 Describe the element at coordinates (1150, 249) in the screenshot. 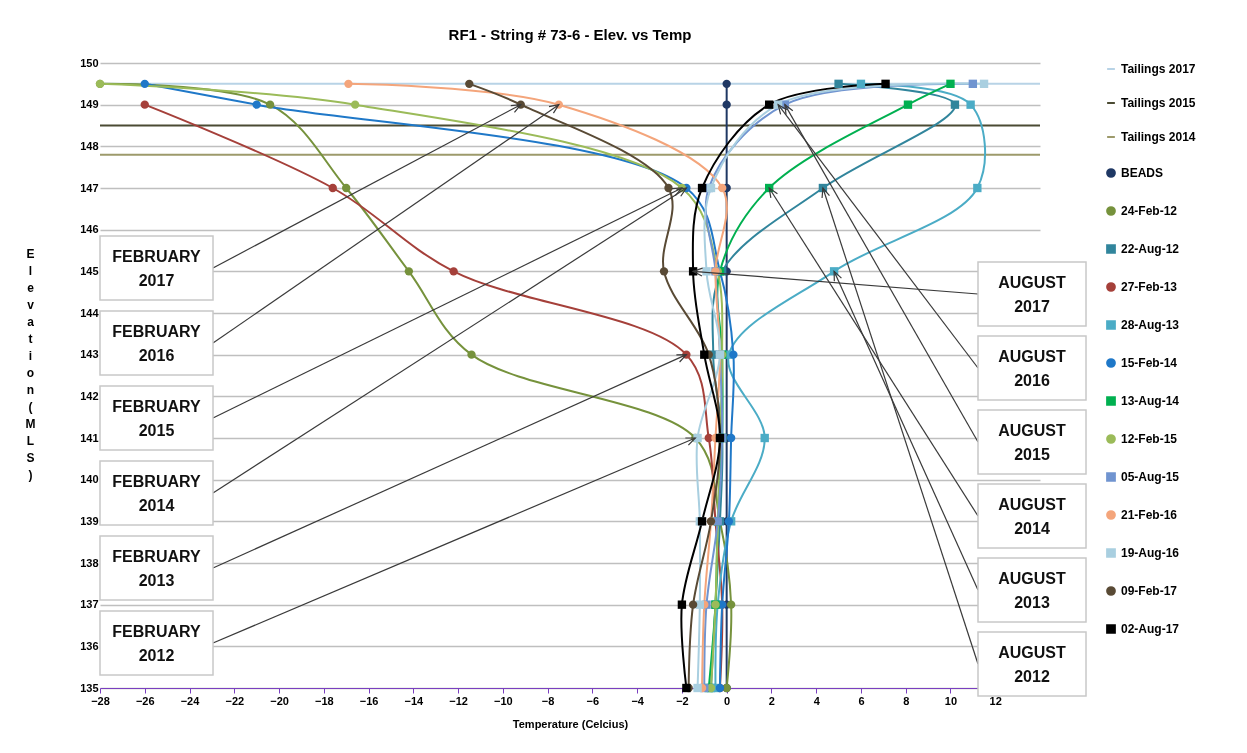

I see `legend-label: 22-Aug-12` at that location.